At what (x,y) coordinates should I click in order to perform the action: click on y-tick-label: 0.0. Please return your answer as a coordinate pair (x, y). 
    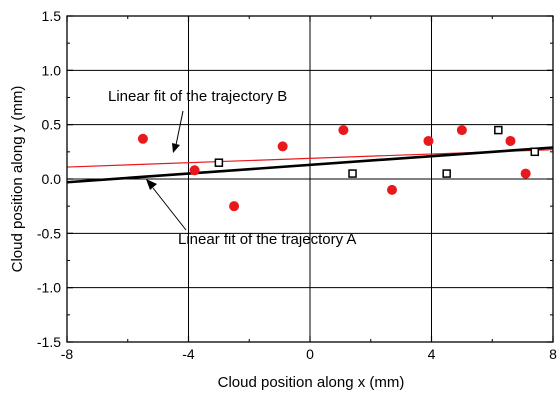
    Looking at the image, I should click on (52, 179).